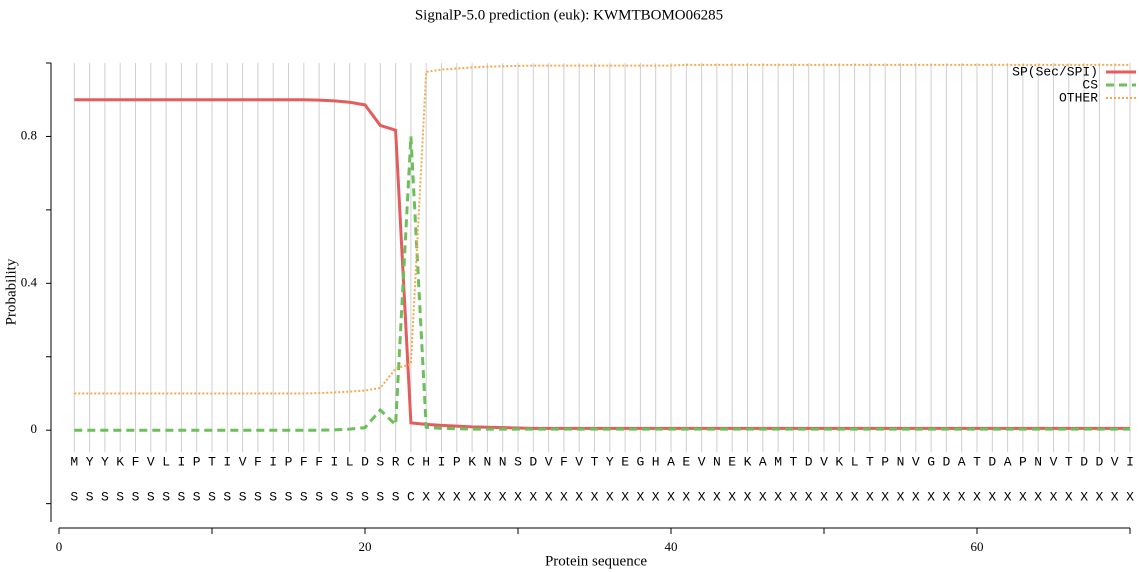 This screenshot has height=572, width=1139. I want to click on y-tick-label: 0.8, so click(29, 134).